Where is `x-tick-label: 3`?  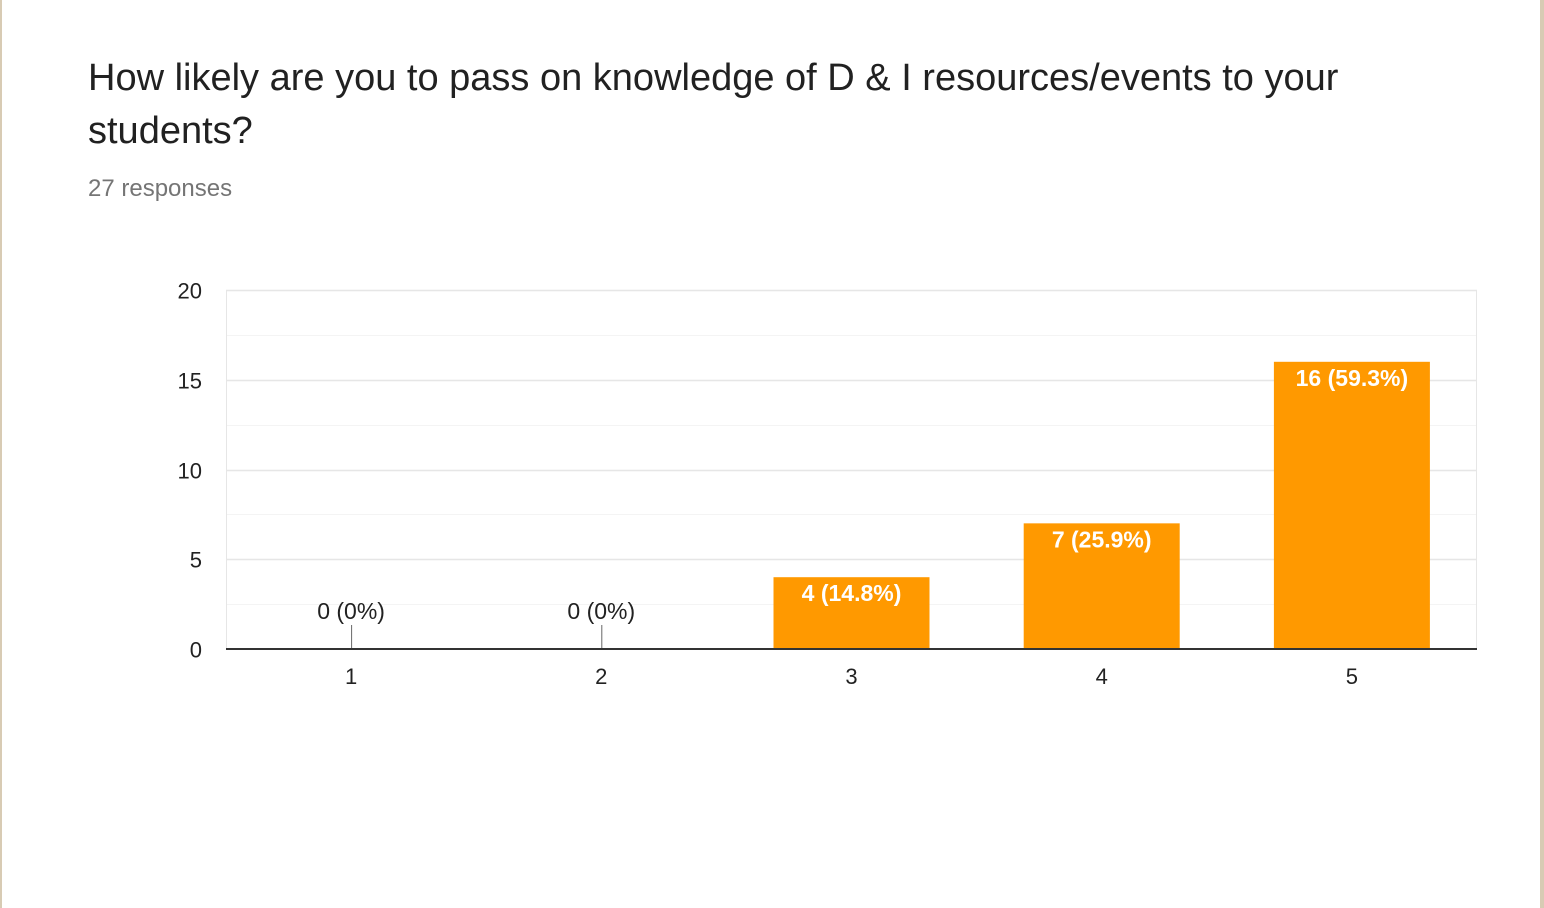 x-tick-label: 3 is located at coordinates (851, 676).